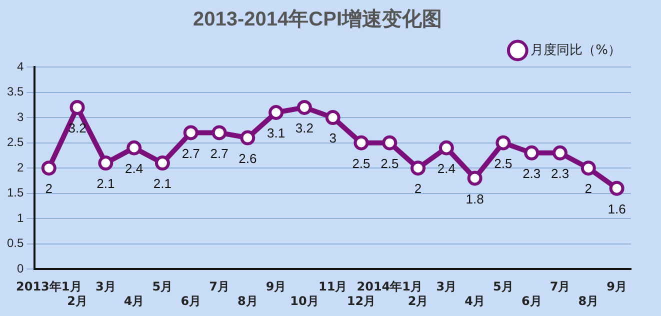  Describe the element at coordinates (15, 91) in the screenshot. I see `y-tick-label: 3.5` at that location.